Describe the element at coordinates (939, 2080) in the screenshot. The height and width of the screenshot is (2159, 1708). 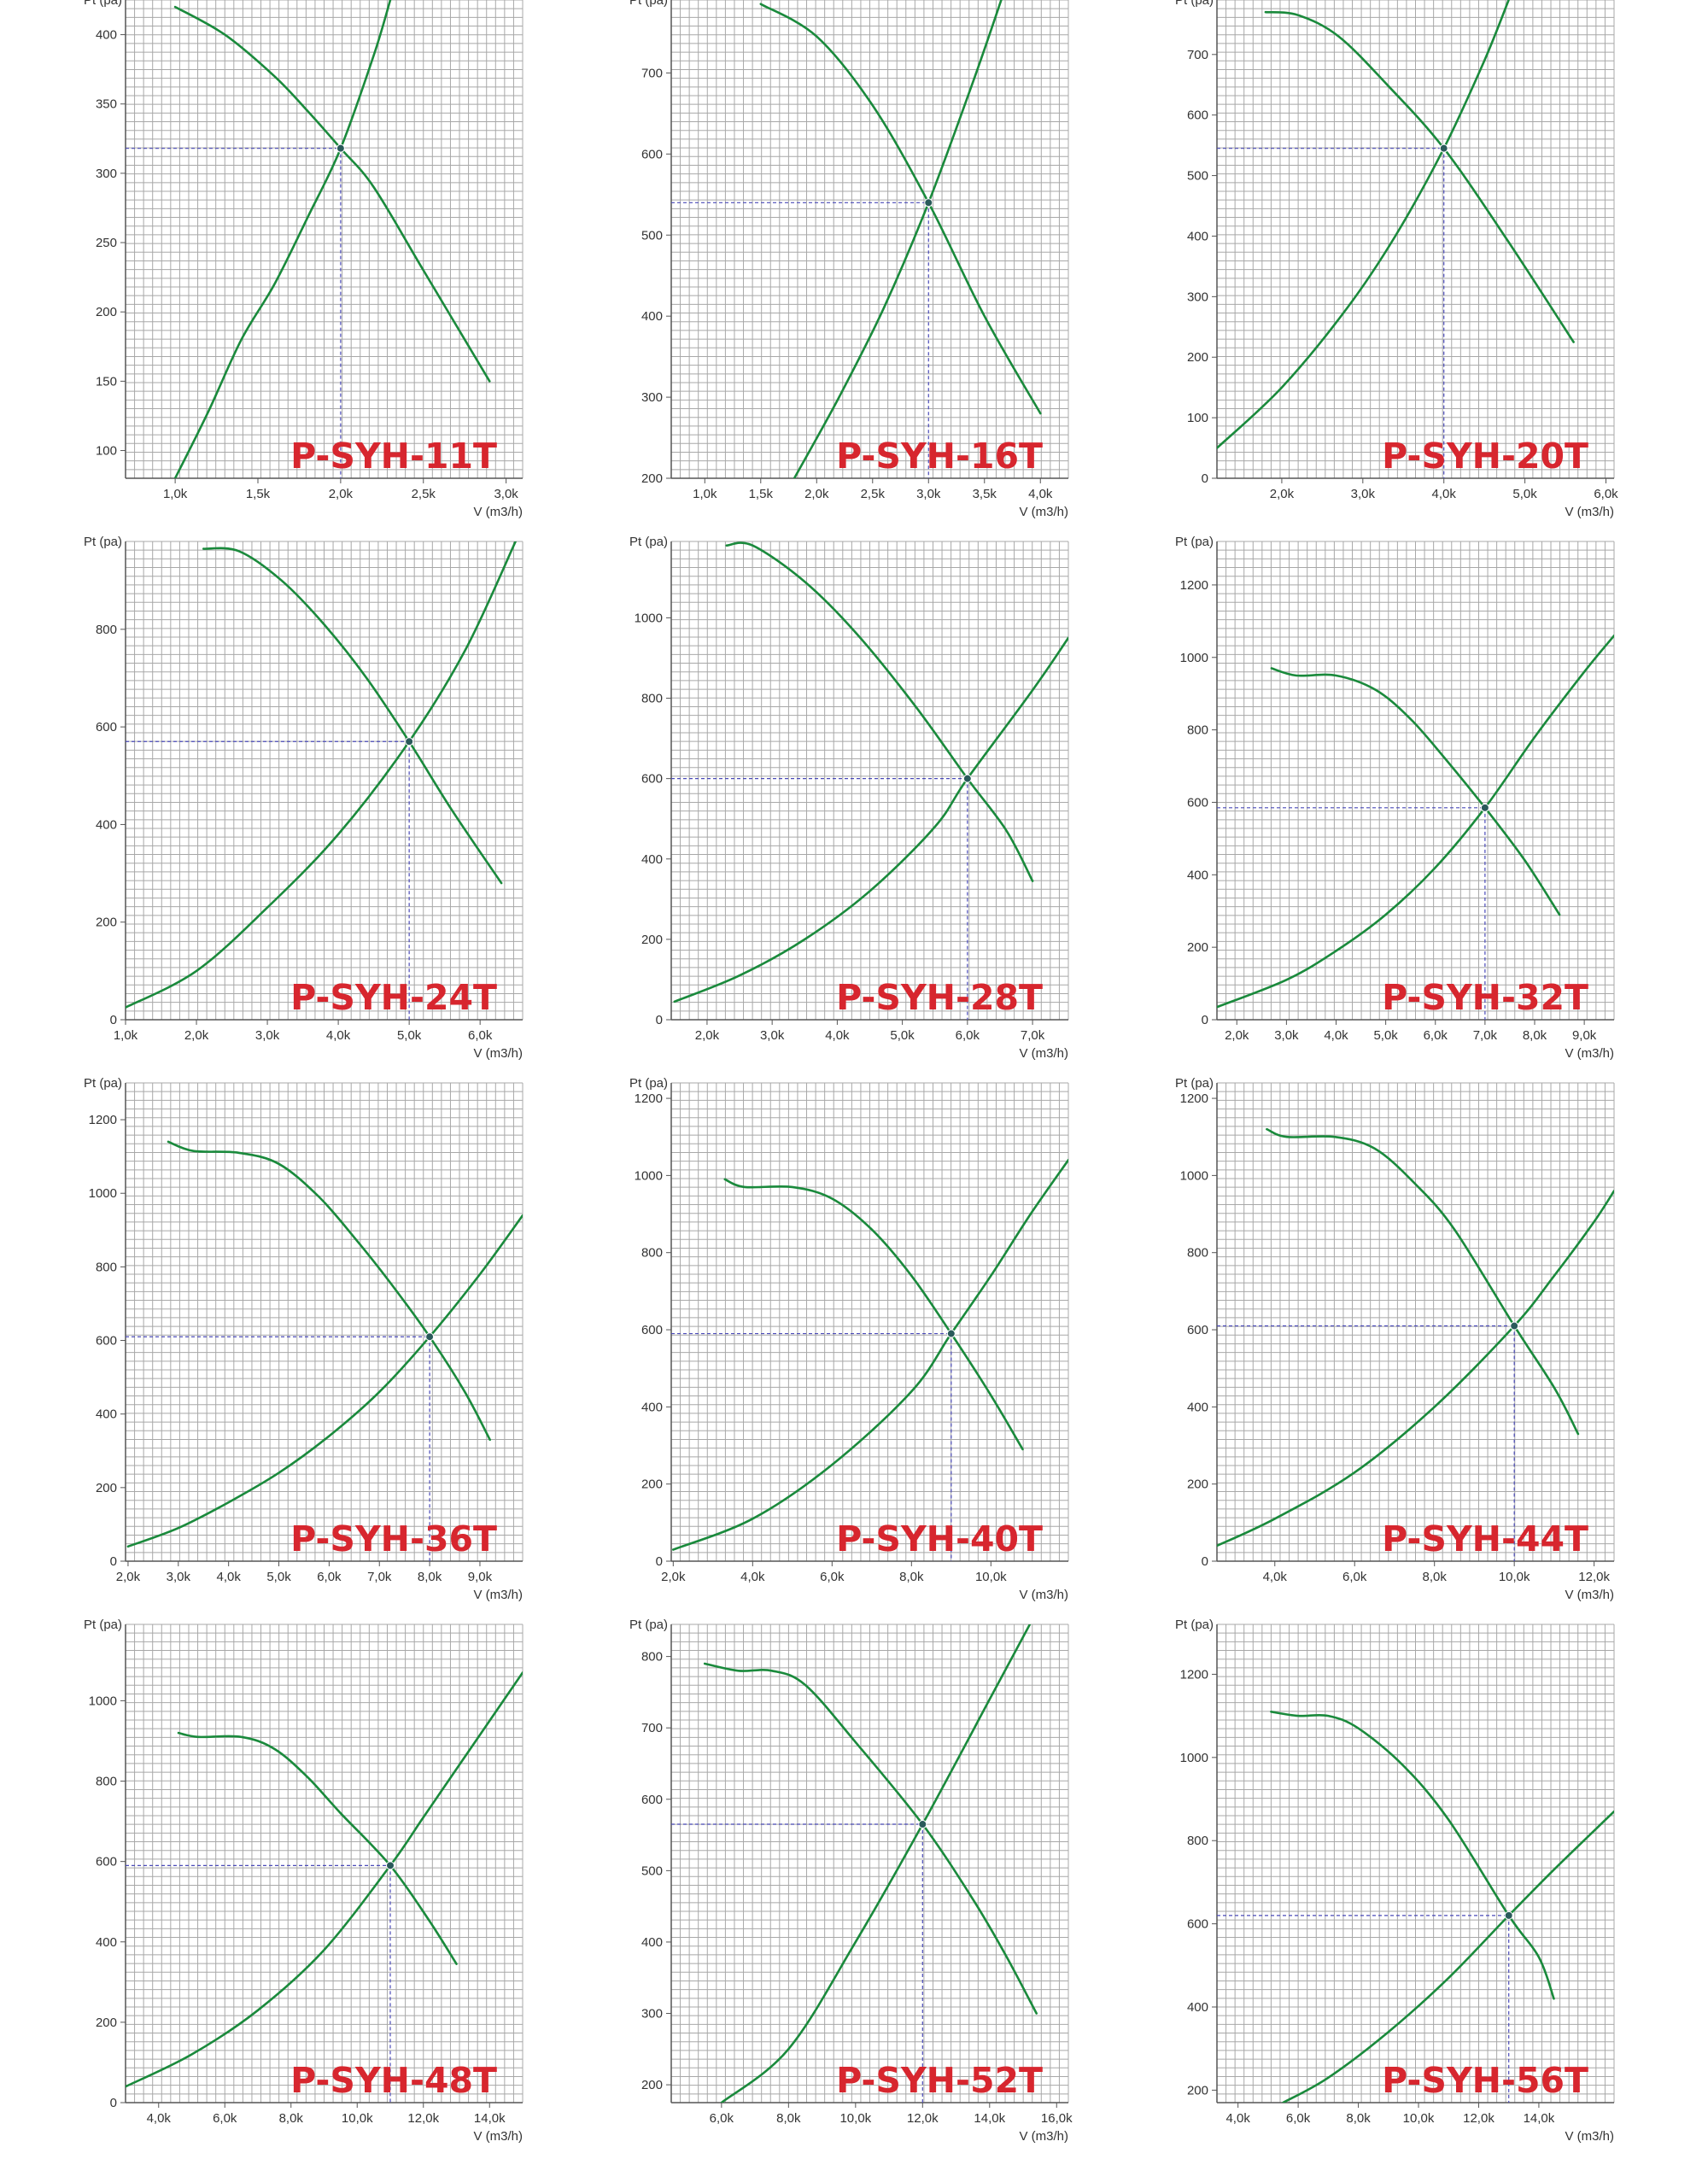
I see `model-title: P-SYH-52T` at that location.